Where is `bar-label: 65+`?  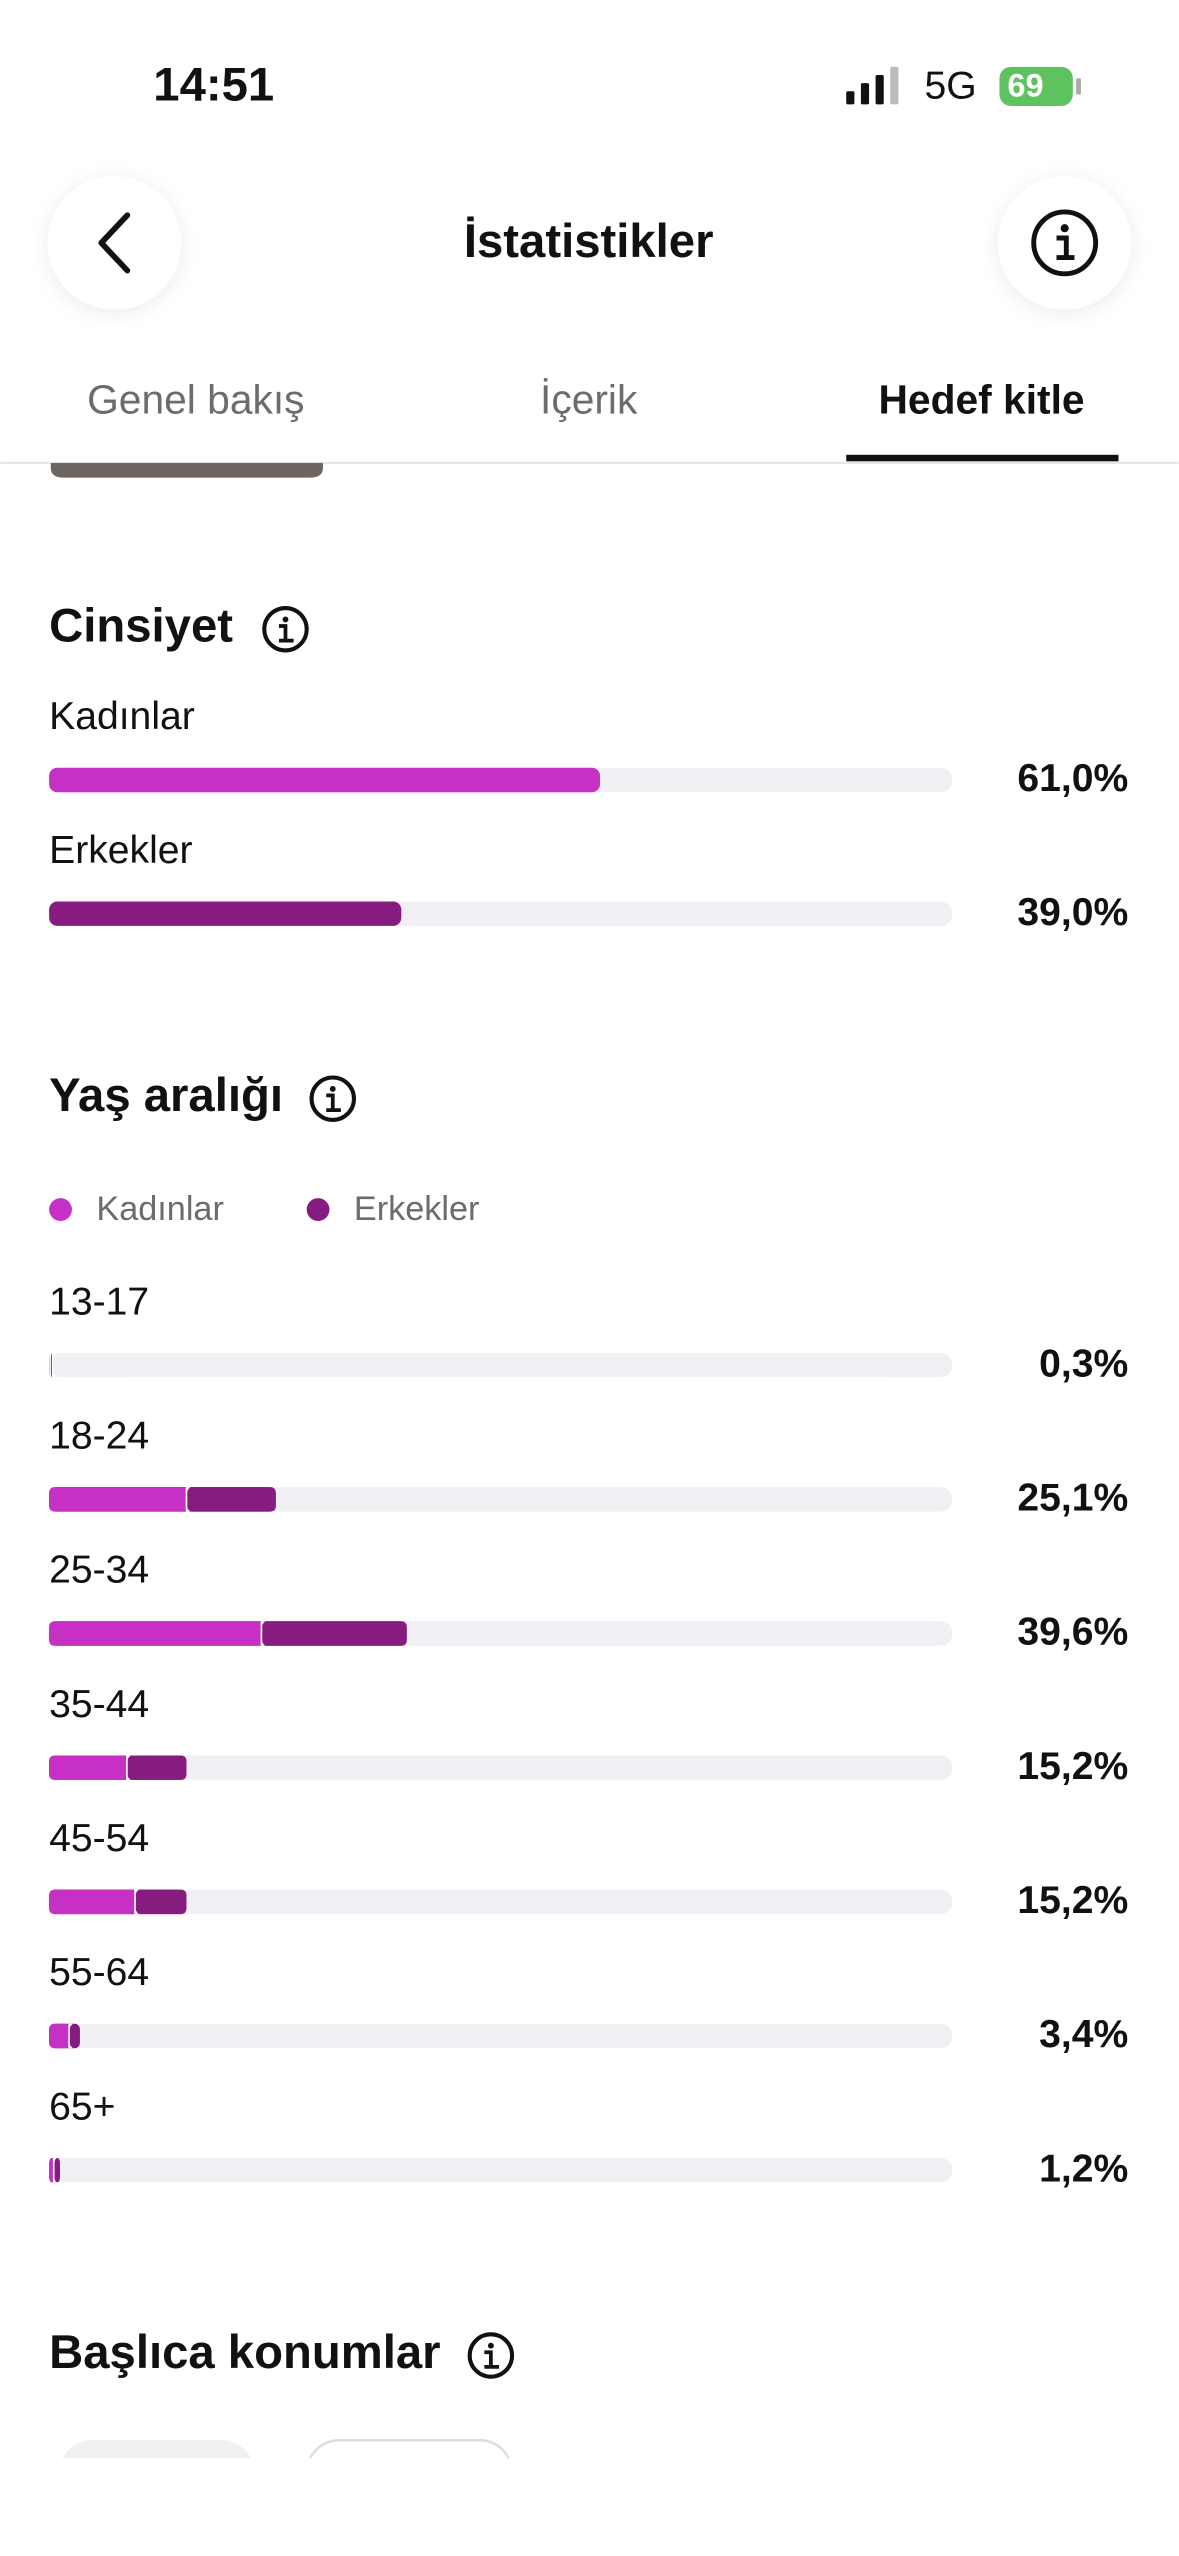 bar-label: 65+ is located at coordinates (82, 2106).